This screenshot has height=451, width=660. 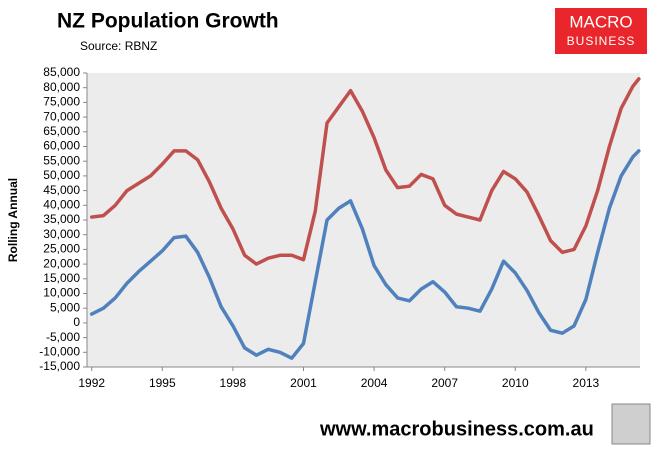 What do you see at coordinates (61, 175) in the screenshot?
I see `y-tick-label: 50,000` at bounding box center [61, 175].